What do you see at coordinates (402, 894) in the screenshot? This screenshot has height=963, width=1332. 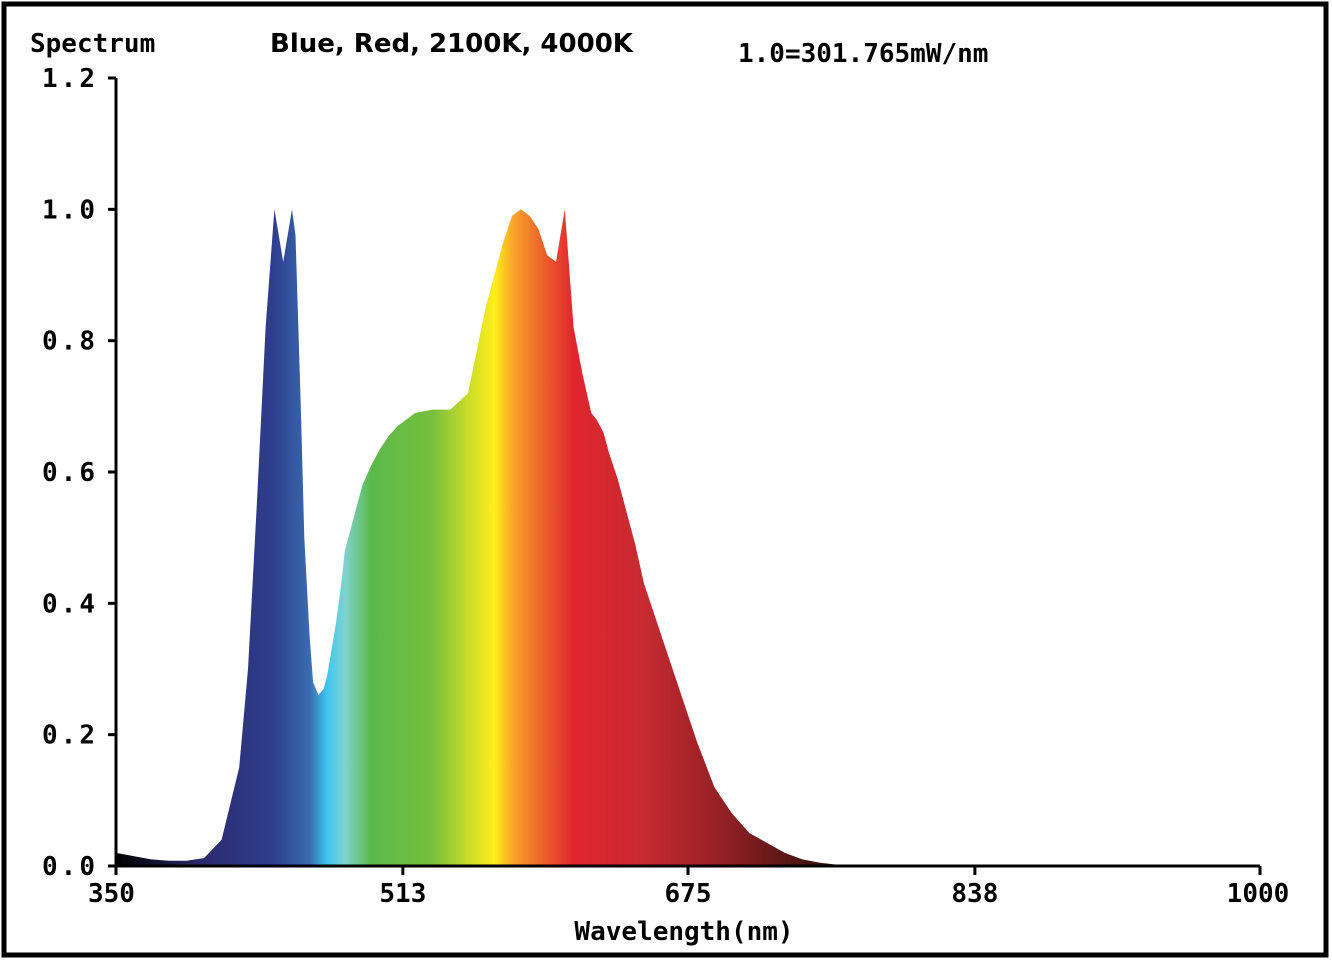 I see `x-tick-label: 513` at bounding box center [402, 894].